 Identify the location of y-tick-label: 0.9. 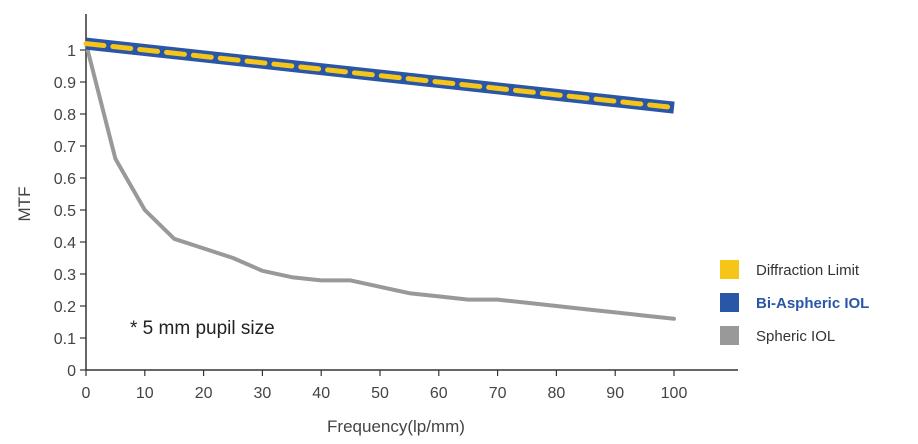
(65, 83).